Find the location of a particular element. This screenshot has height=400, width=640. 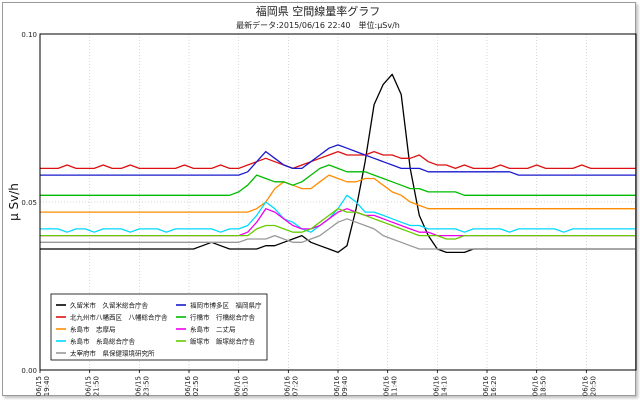

legend-label: 太宰府市 県保健環境研究所 is located at coordinates (112, 353).